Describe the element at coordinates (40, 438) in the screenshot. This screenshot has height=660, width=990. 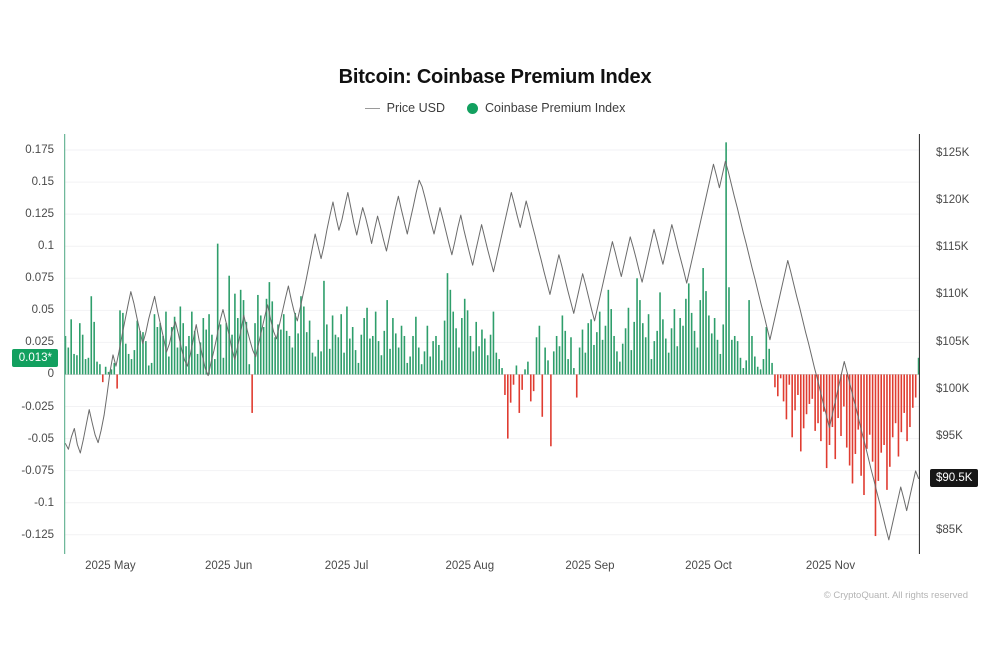
I see `left-axis-tick: -0.05` at that location.